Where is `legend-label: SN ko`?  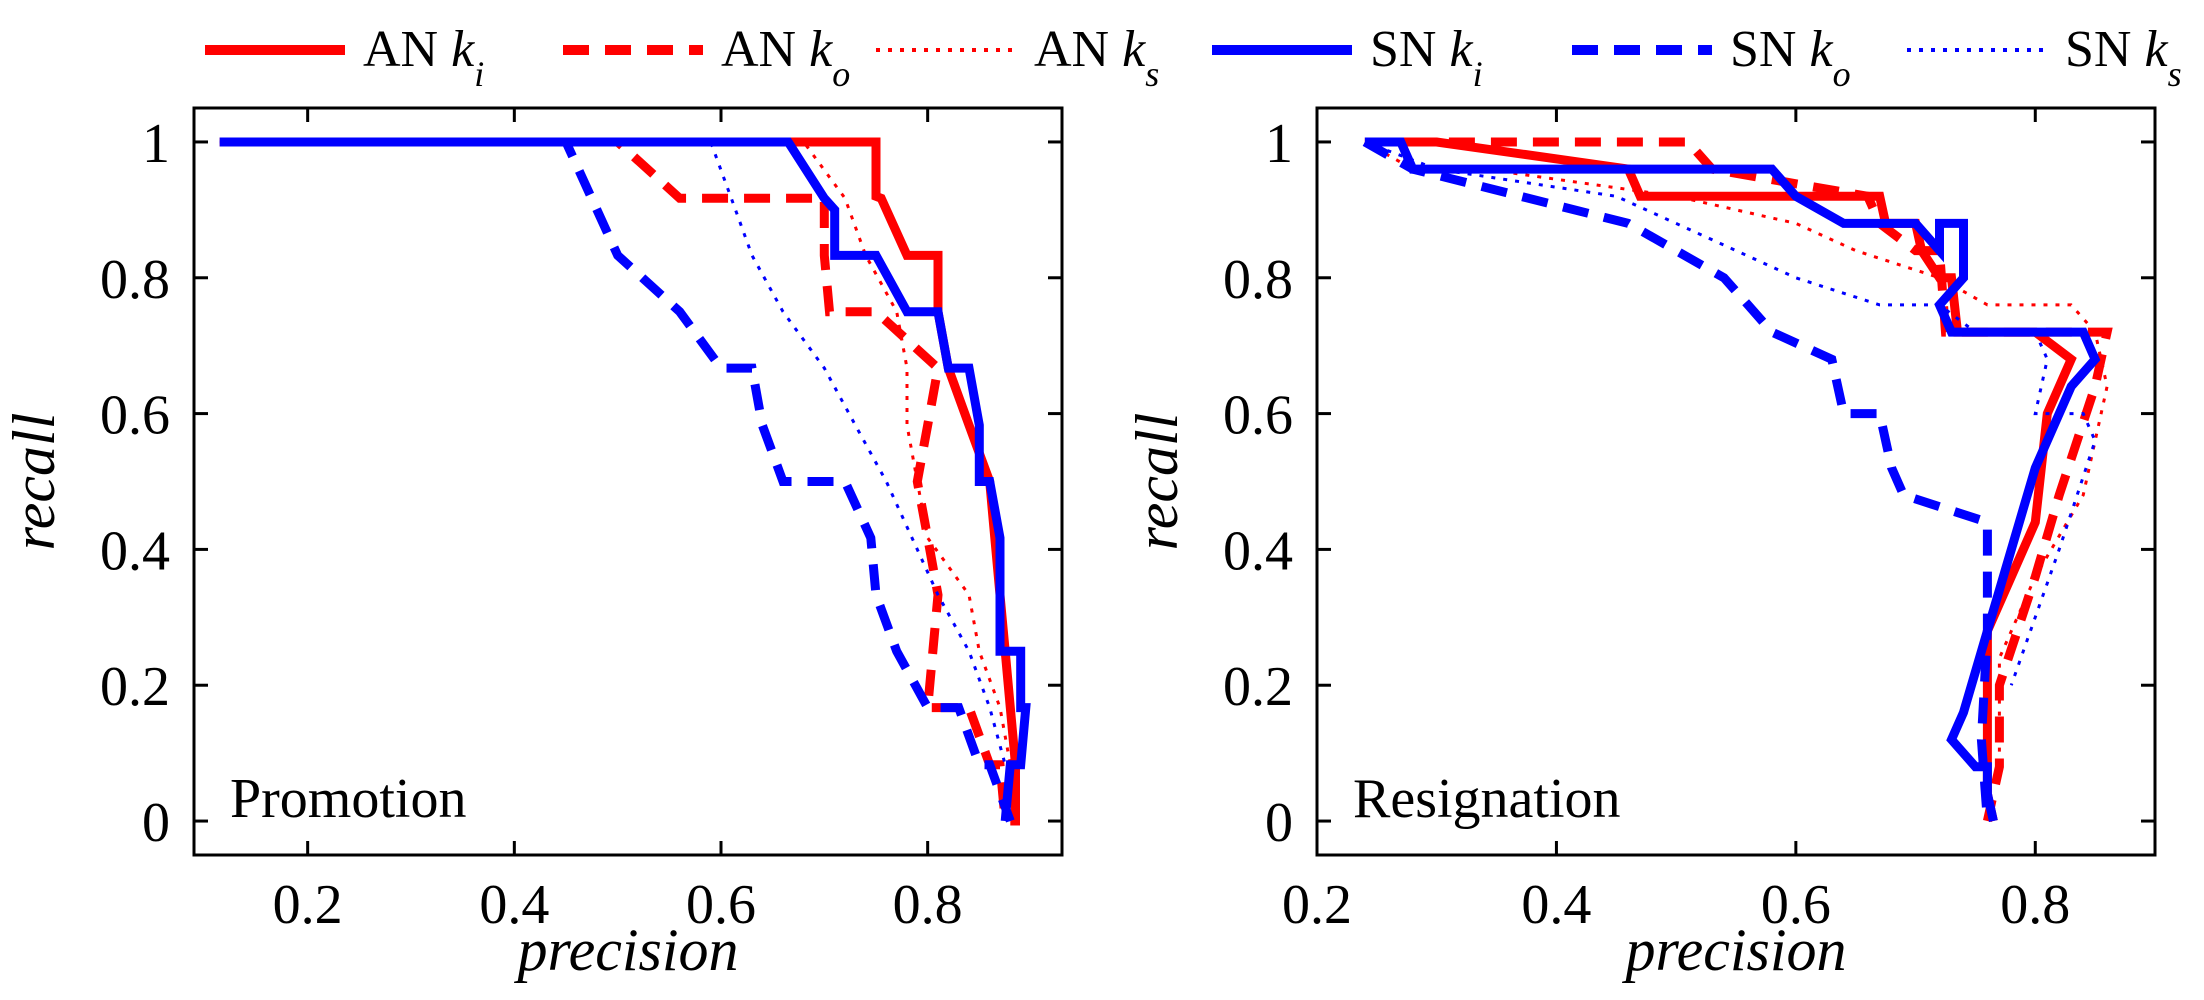
legend-label: SN ko is located at coordinates (1790, 57).